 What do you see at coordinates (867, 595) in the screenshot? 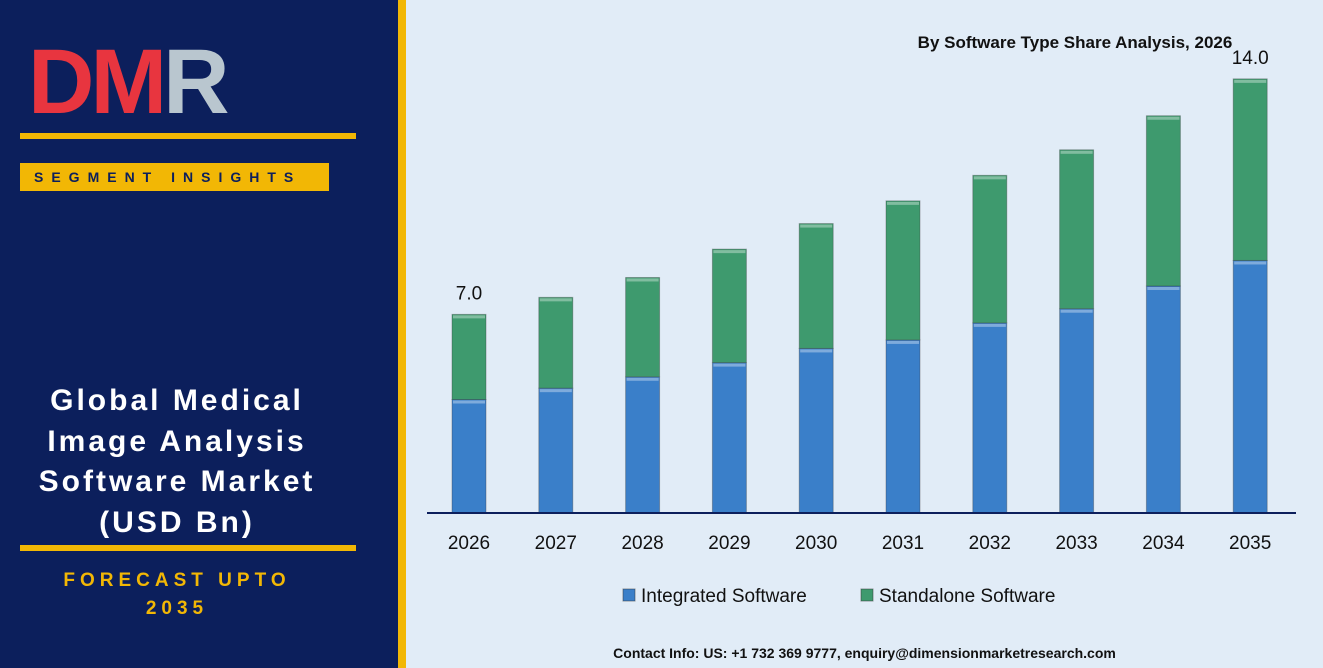
I see `legend-swatch-standalone` at bounding box center [867, 595].